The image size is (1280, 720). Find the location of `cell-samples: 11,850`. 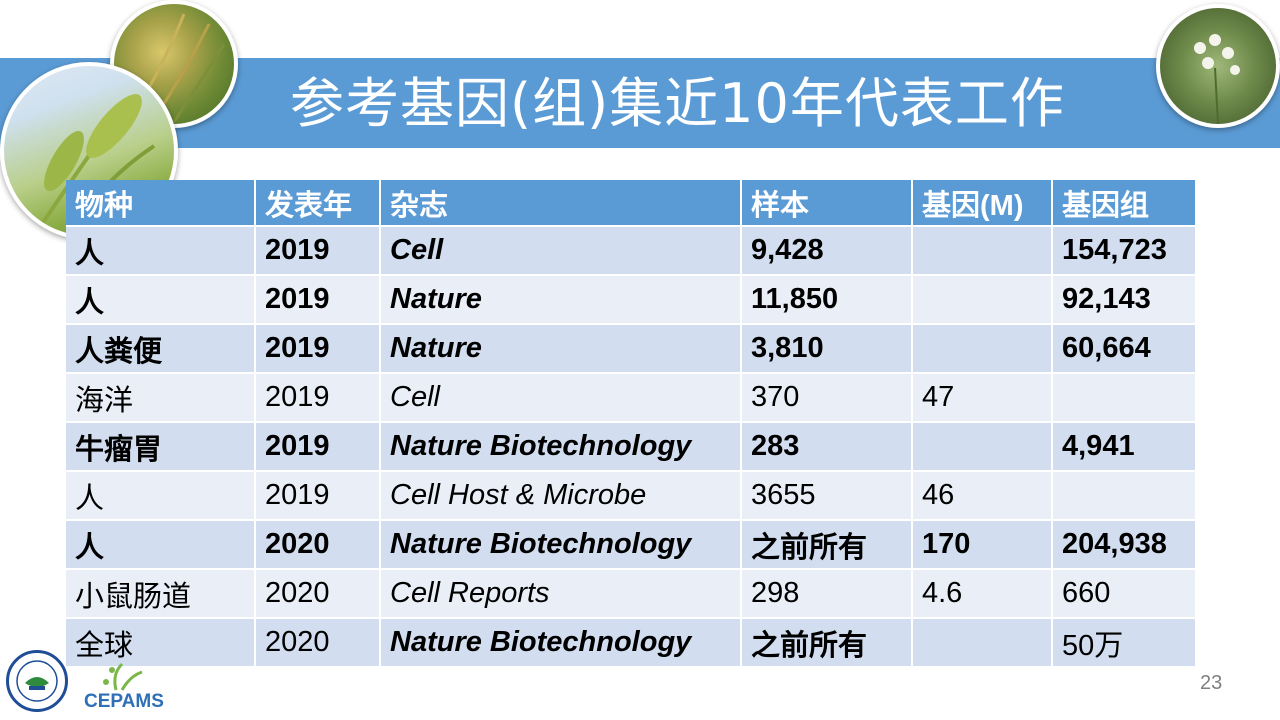

cell-samples: 11,850 is located at coordinates (827, 300).